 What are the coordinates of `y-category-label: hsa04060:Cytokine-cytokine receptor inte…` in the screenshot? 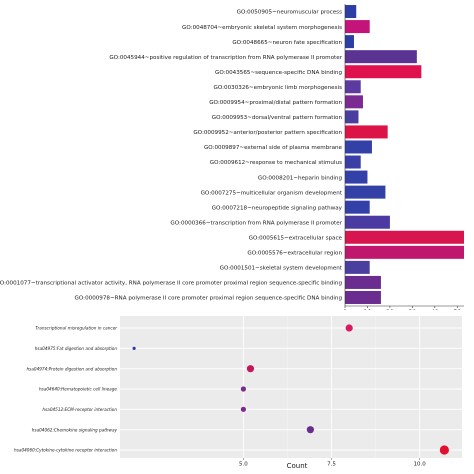 It's located at (65, 450).